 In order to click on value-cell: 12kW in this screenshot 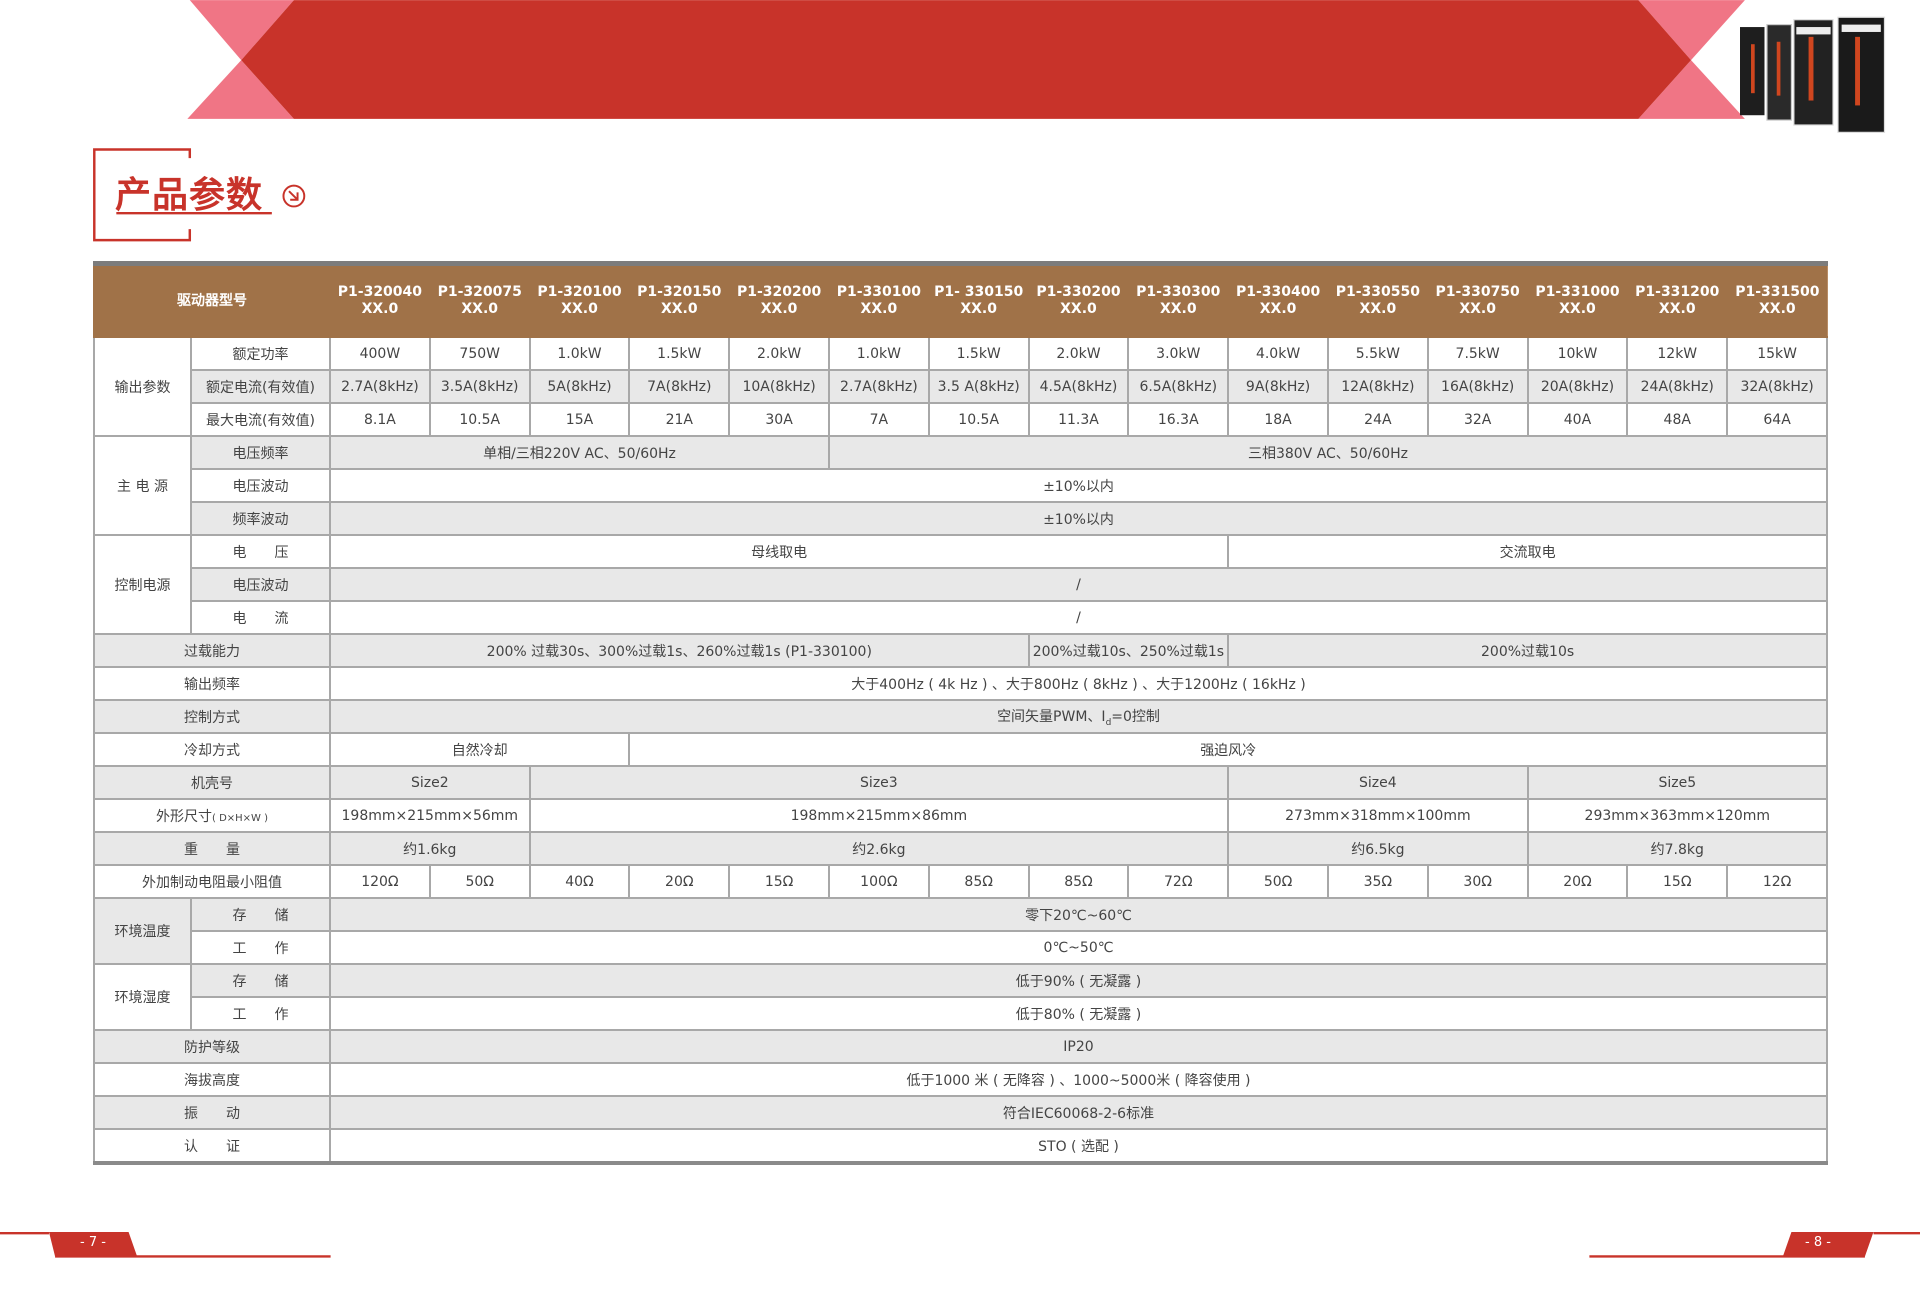, I will do `click(1677, 353)`.